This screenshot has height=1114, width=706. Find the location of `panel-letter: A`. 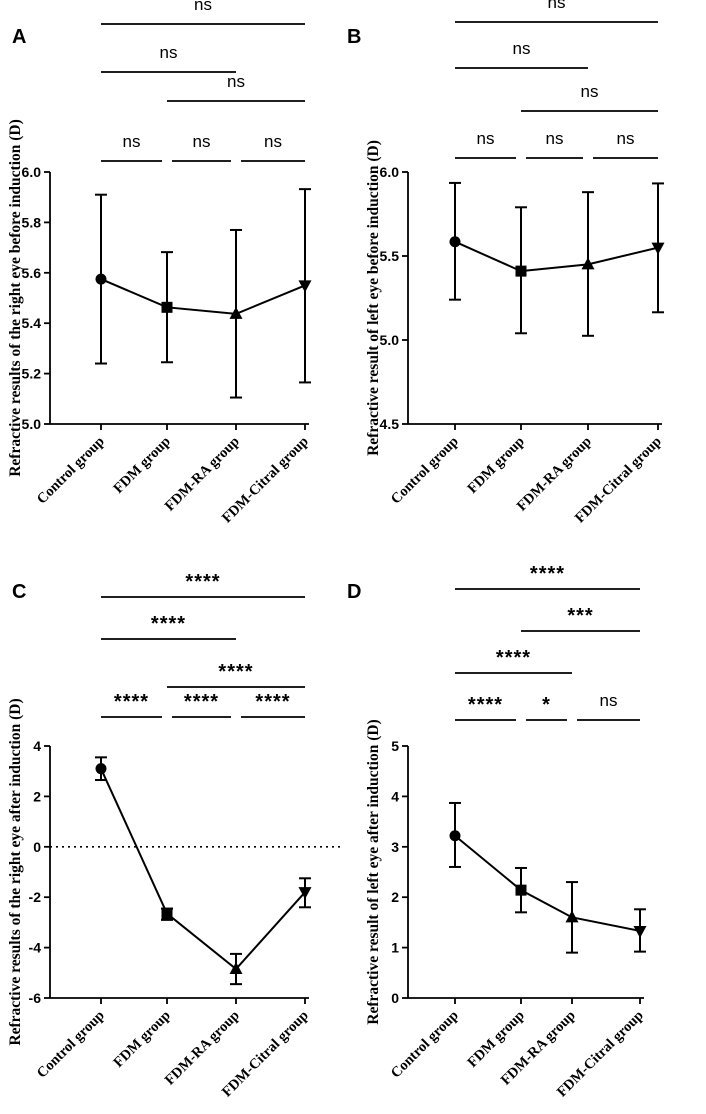

panel-letter: A is located at coordinates (19, 37).